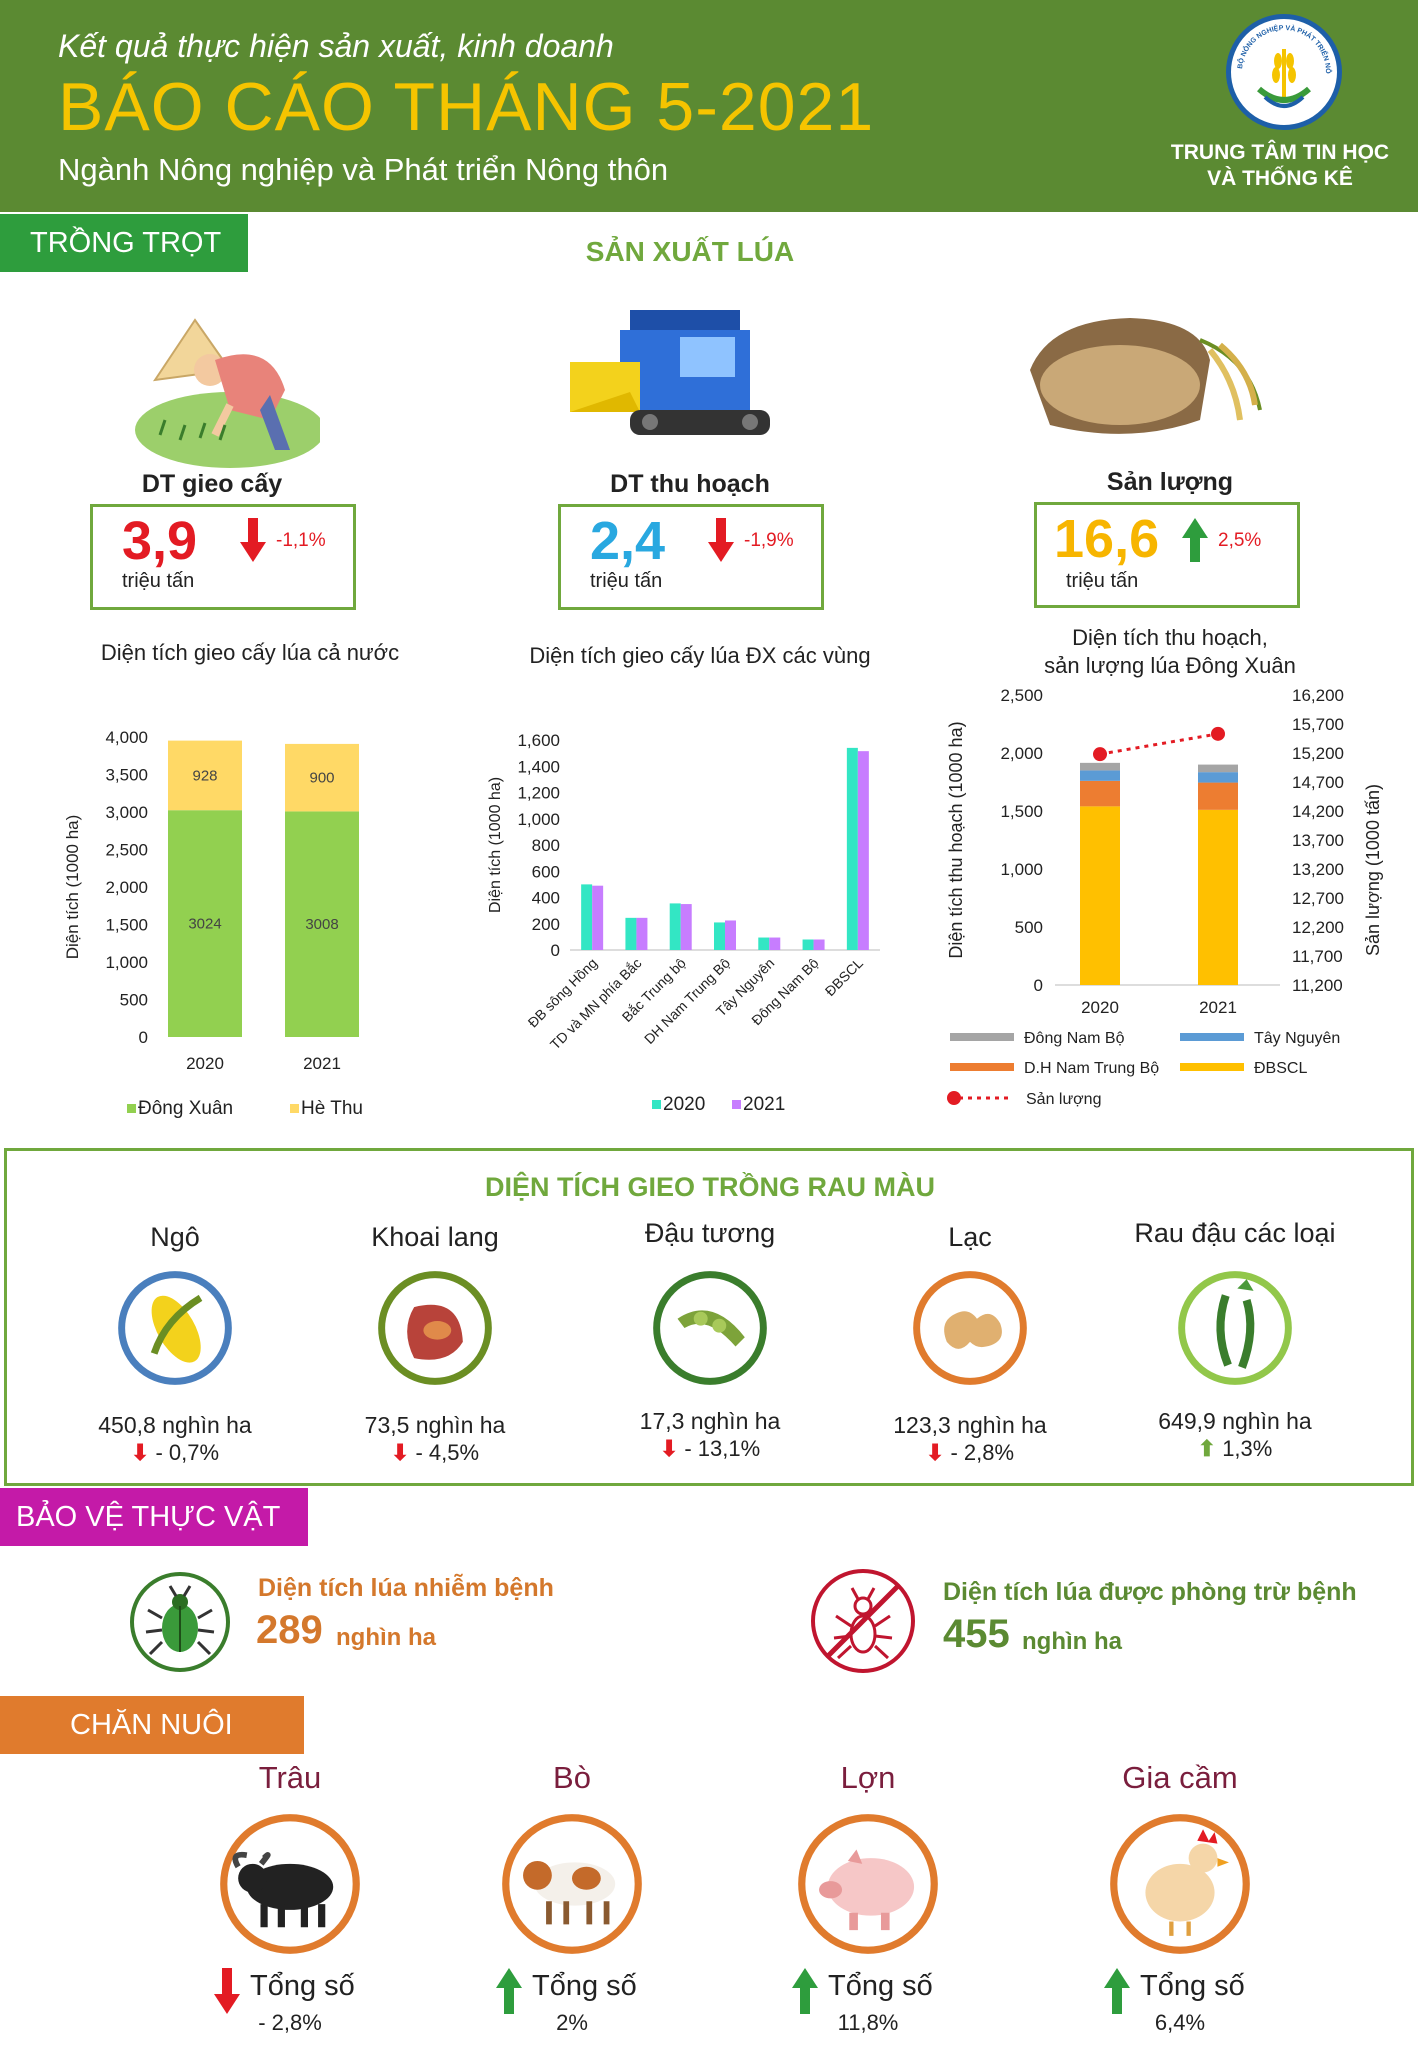 This screenshot has height=2048, width=1418. I want to click on kpi-value: 3,9, so click(160, 541).